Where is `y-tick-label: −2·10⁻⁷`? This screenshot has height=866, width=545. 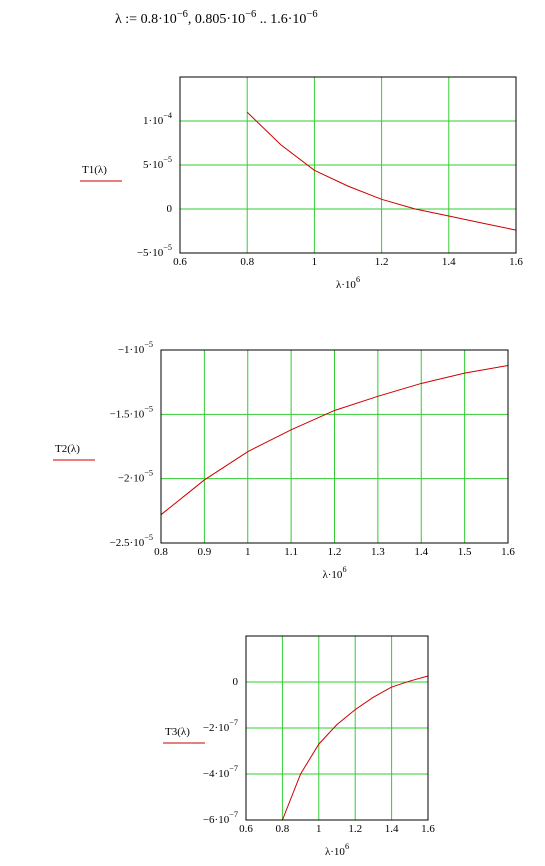
y-tick-label: −2·10⁻⁷ is located at coordinates (220, 725).